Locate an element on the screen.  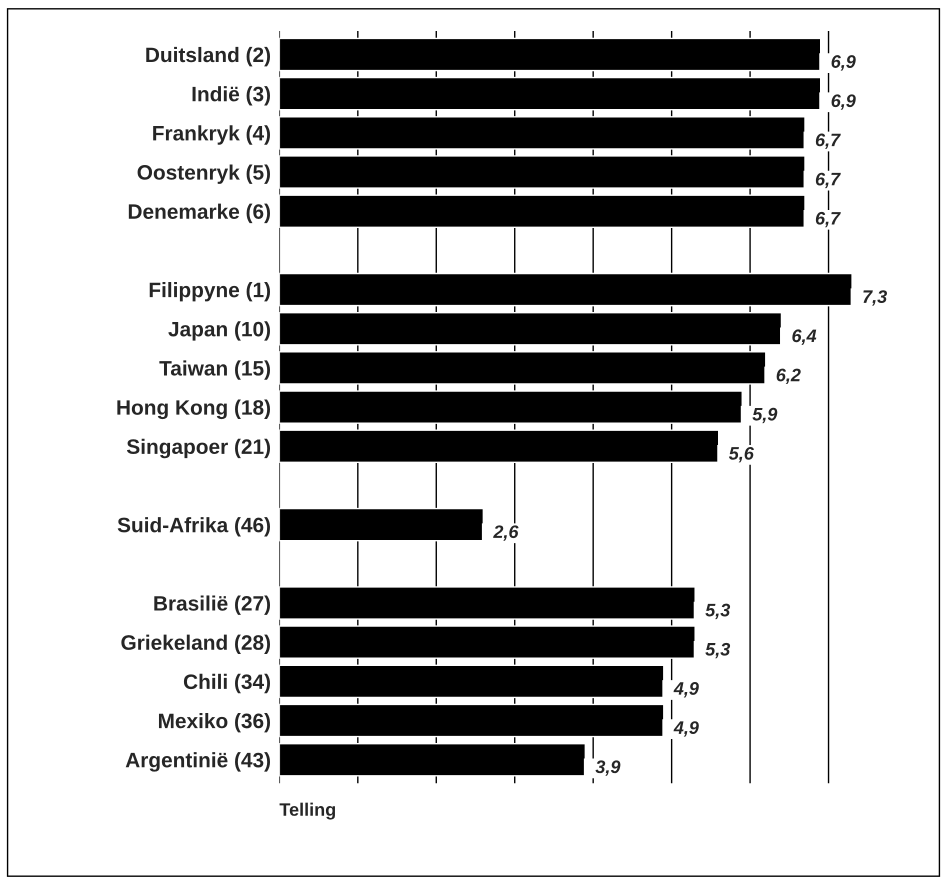
data-label: 2,6 is located at coordinates (506, 533).